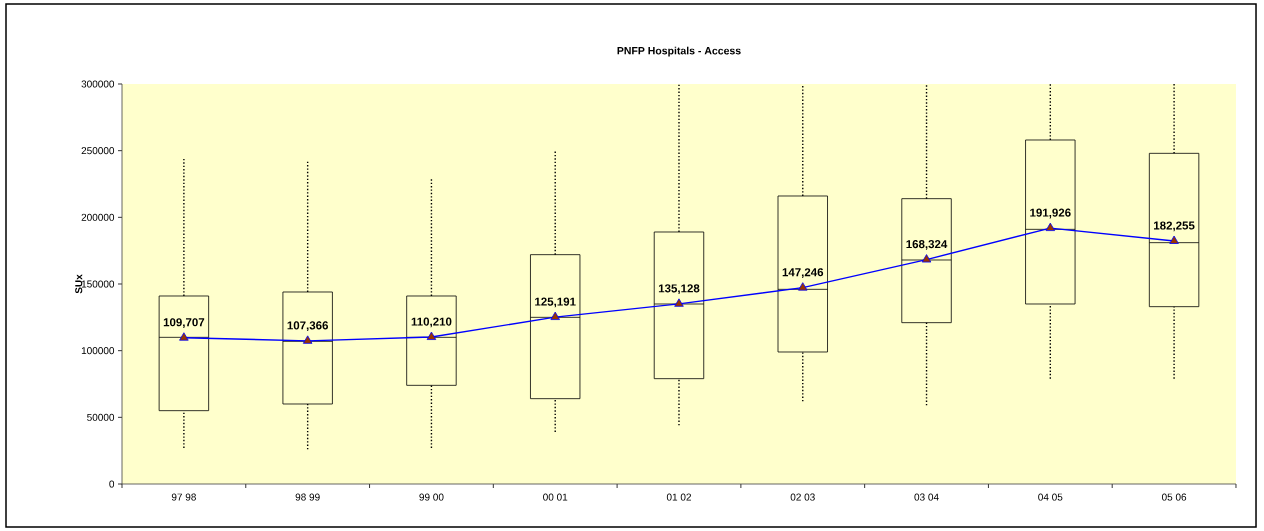 Image resolution: width=1264 pixels, height=531 pixels. I want to click on data-label: 191,926, so click(1050, 213).